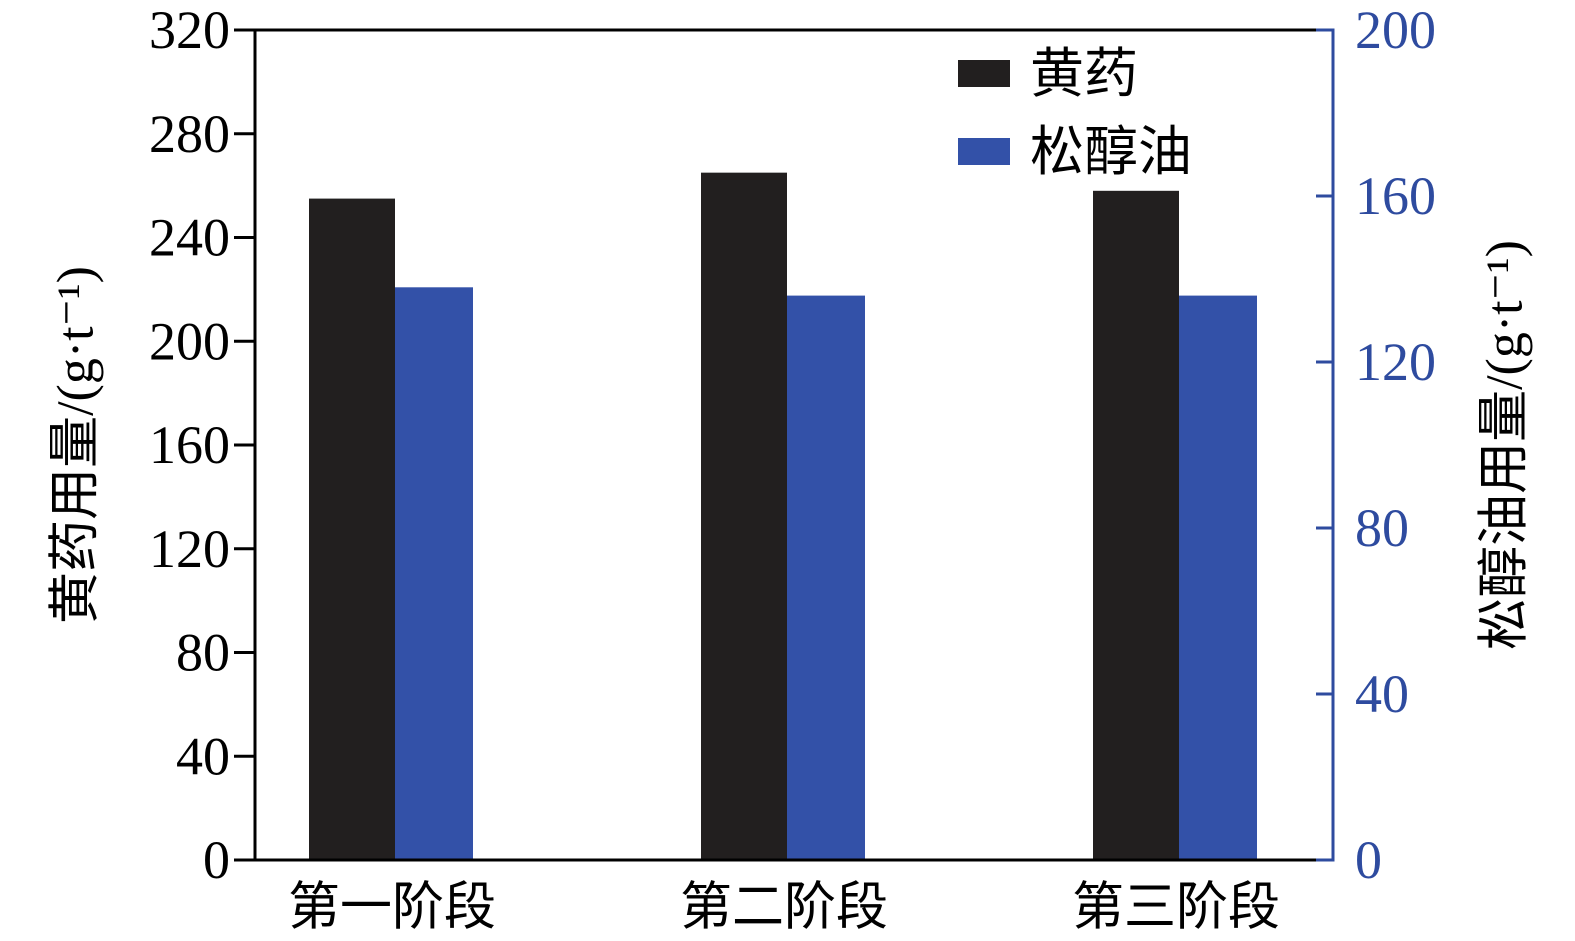  What do you see at coordinates (1111, 152) in the screenshot?
I see `legend-label-2: 松醇油` at bounding box center [1111, 152].